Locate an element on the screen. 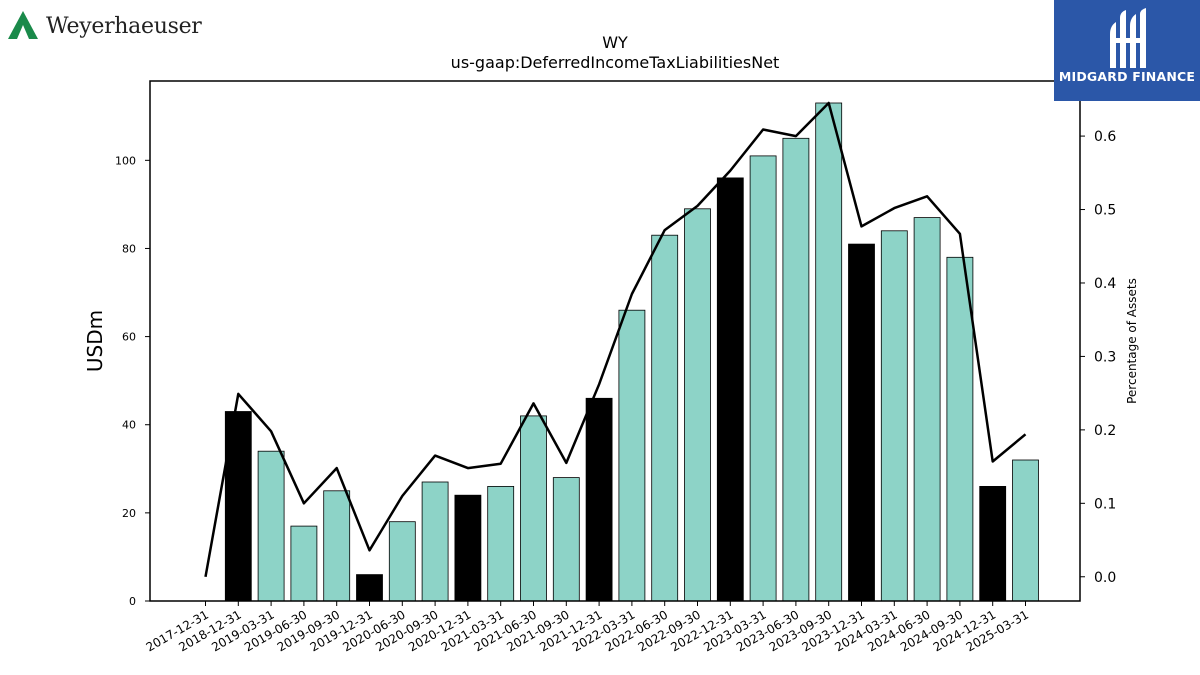 The image size is (1200, 675). right-axis: 0.0 0.1 0.2 0.3 0.4 0.5 0.6 is located at coordinates (1098, 357).